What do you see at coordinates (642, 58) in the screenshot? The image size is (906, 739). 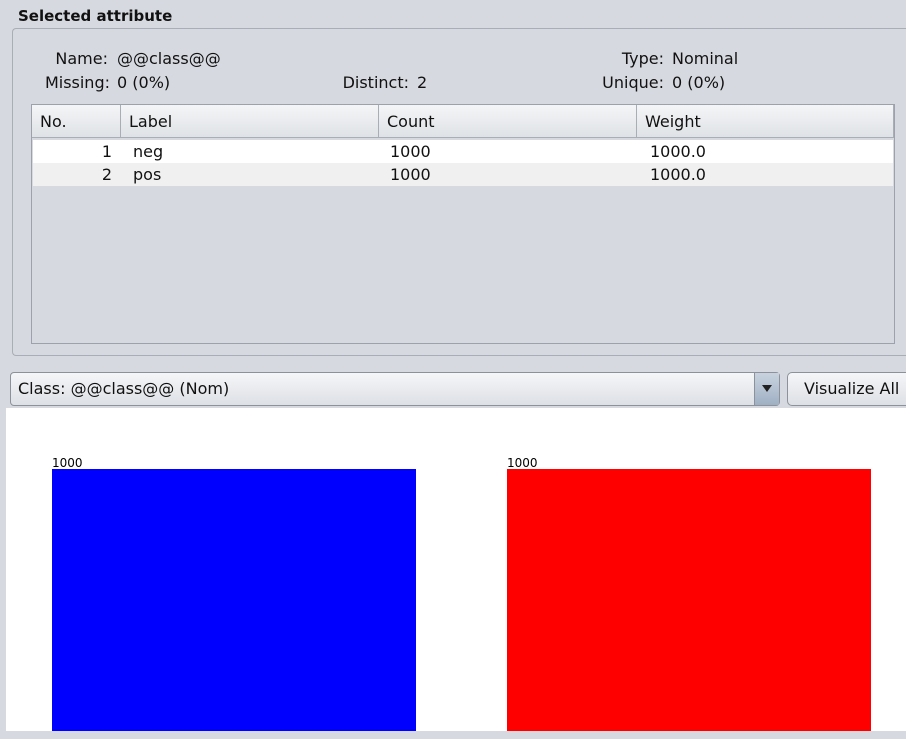 I see `label: Type:` at bounding box center [642, 58].